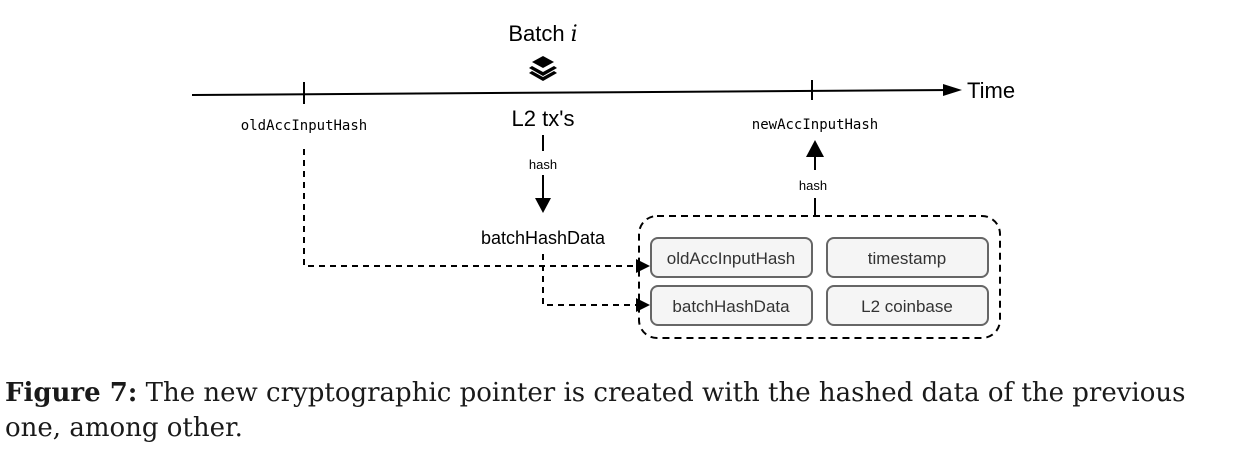  I want to click on figure-caption-label: Figure 7:, so click(71, 393).